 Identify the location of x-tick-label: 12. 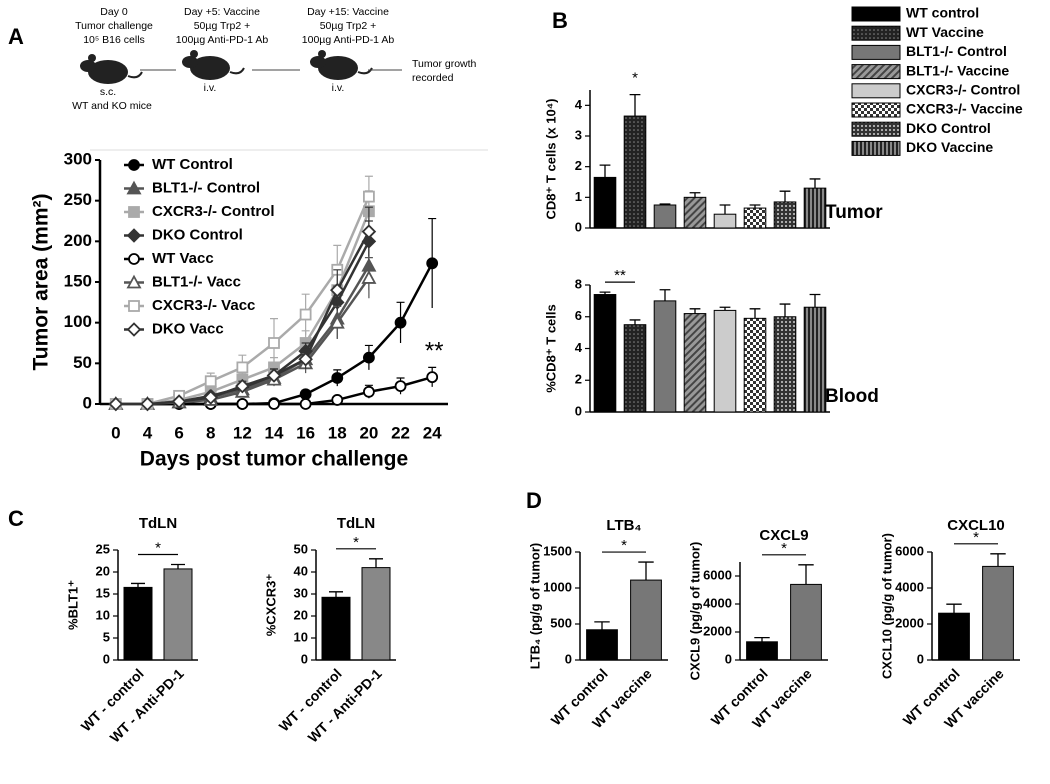
(242, 432).